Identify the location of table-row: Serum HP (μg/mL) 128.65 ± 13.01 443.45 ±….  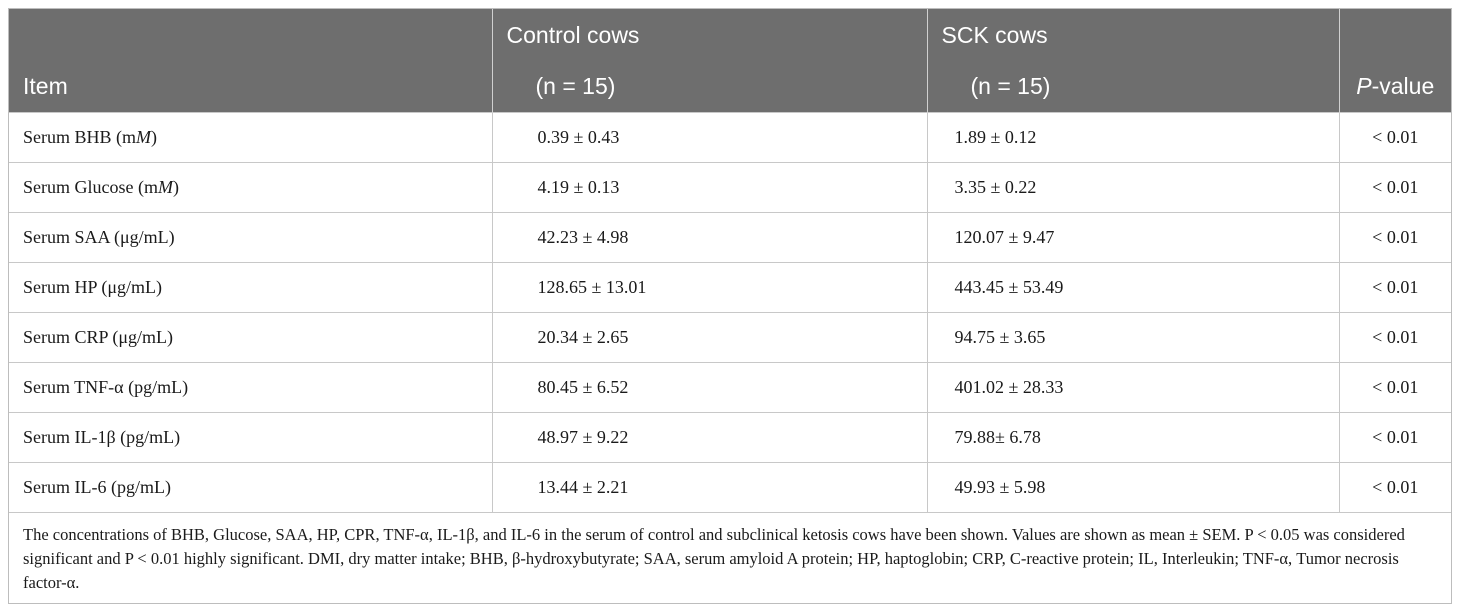
(730, 287).